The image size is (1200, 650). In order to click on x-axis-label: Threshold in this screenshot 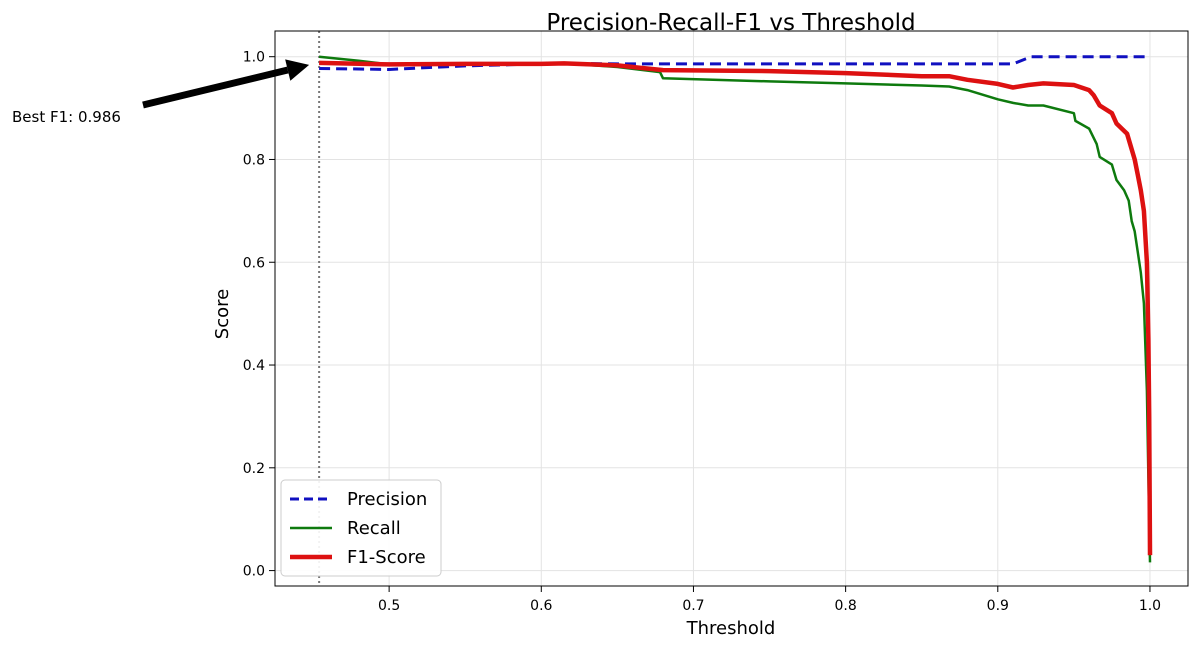, I will do `click(731, 628)`.